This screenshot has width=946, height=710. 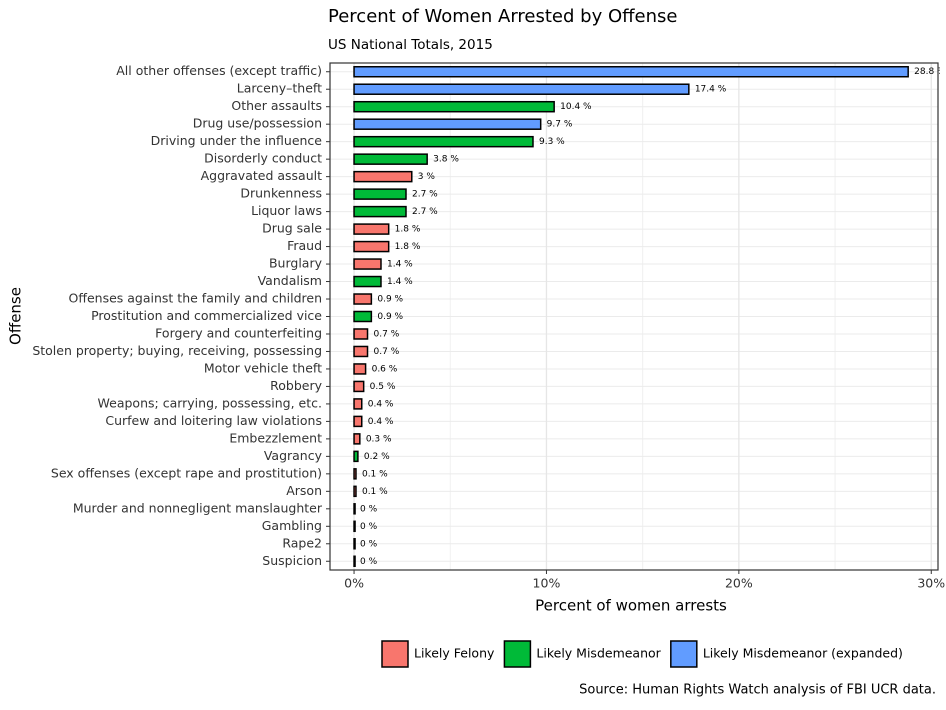 What do you see at coordinates (446, 160) in the screenshot?
I see `value-label: 3.8 %` at bounding box center [446, 160].